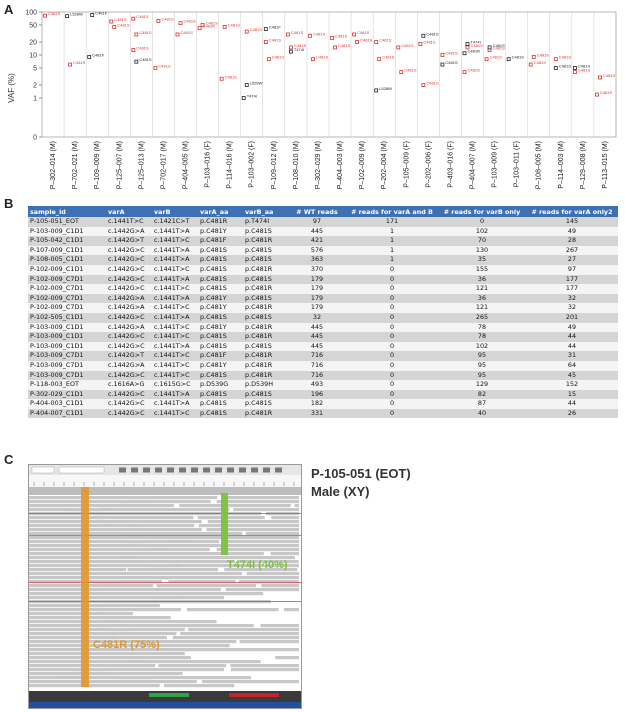 This screenshot has width=625, height=712. Describe the element at coordinates (317, 260) in the screenshot. I see `table-cell: 363` at that location.